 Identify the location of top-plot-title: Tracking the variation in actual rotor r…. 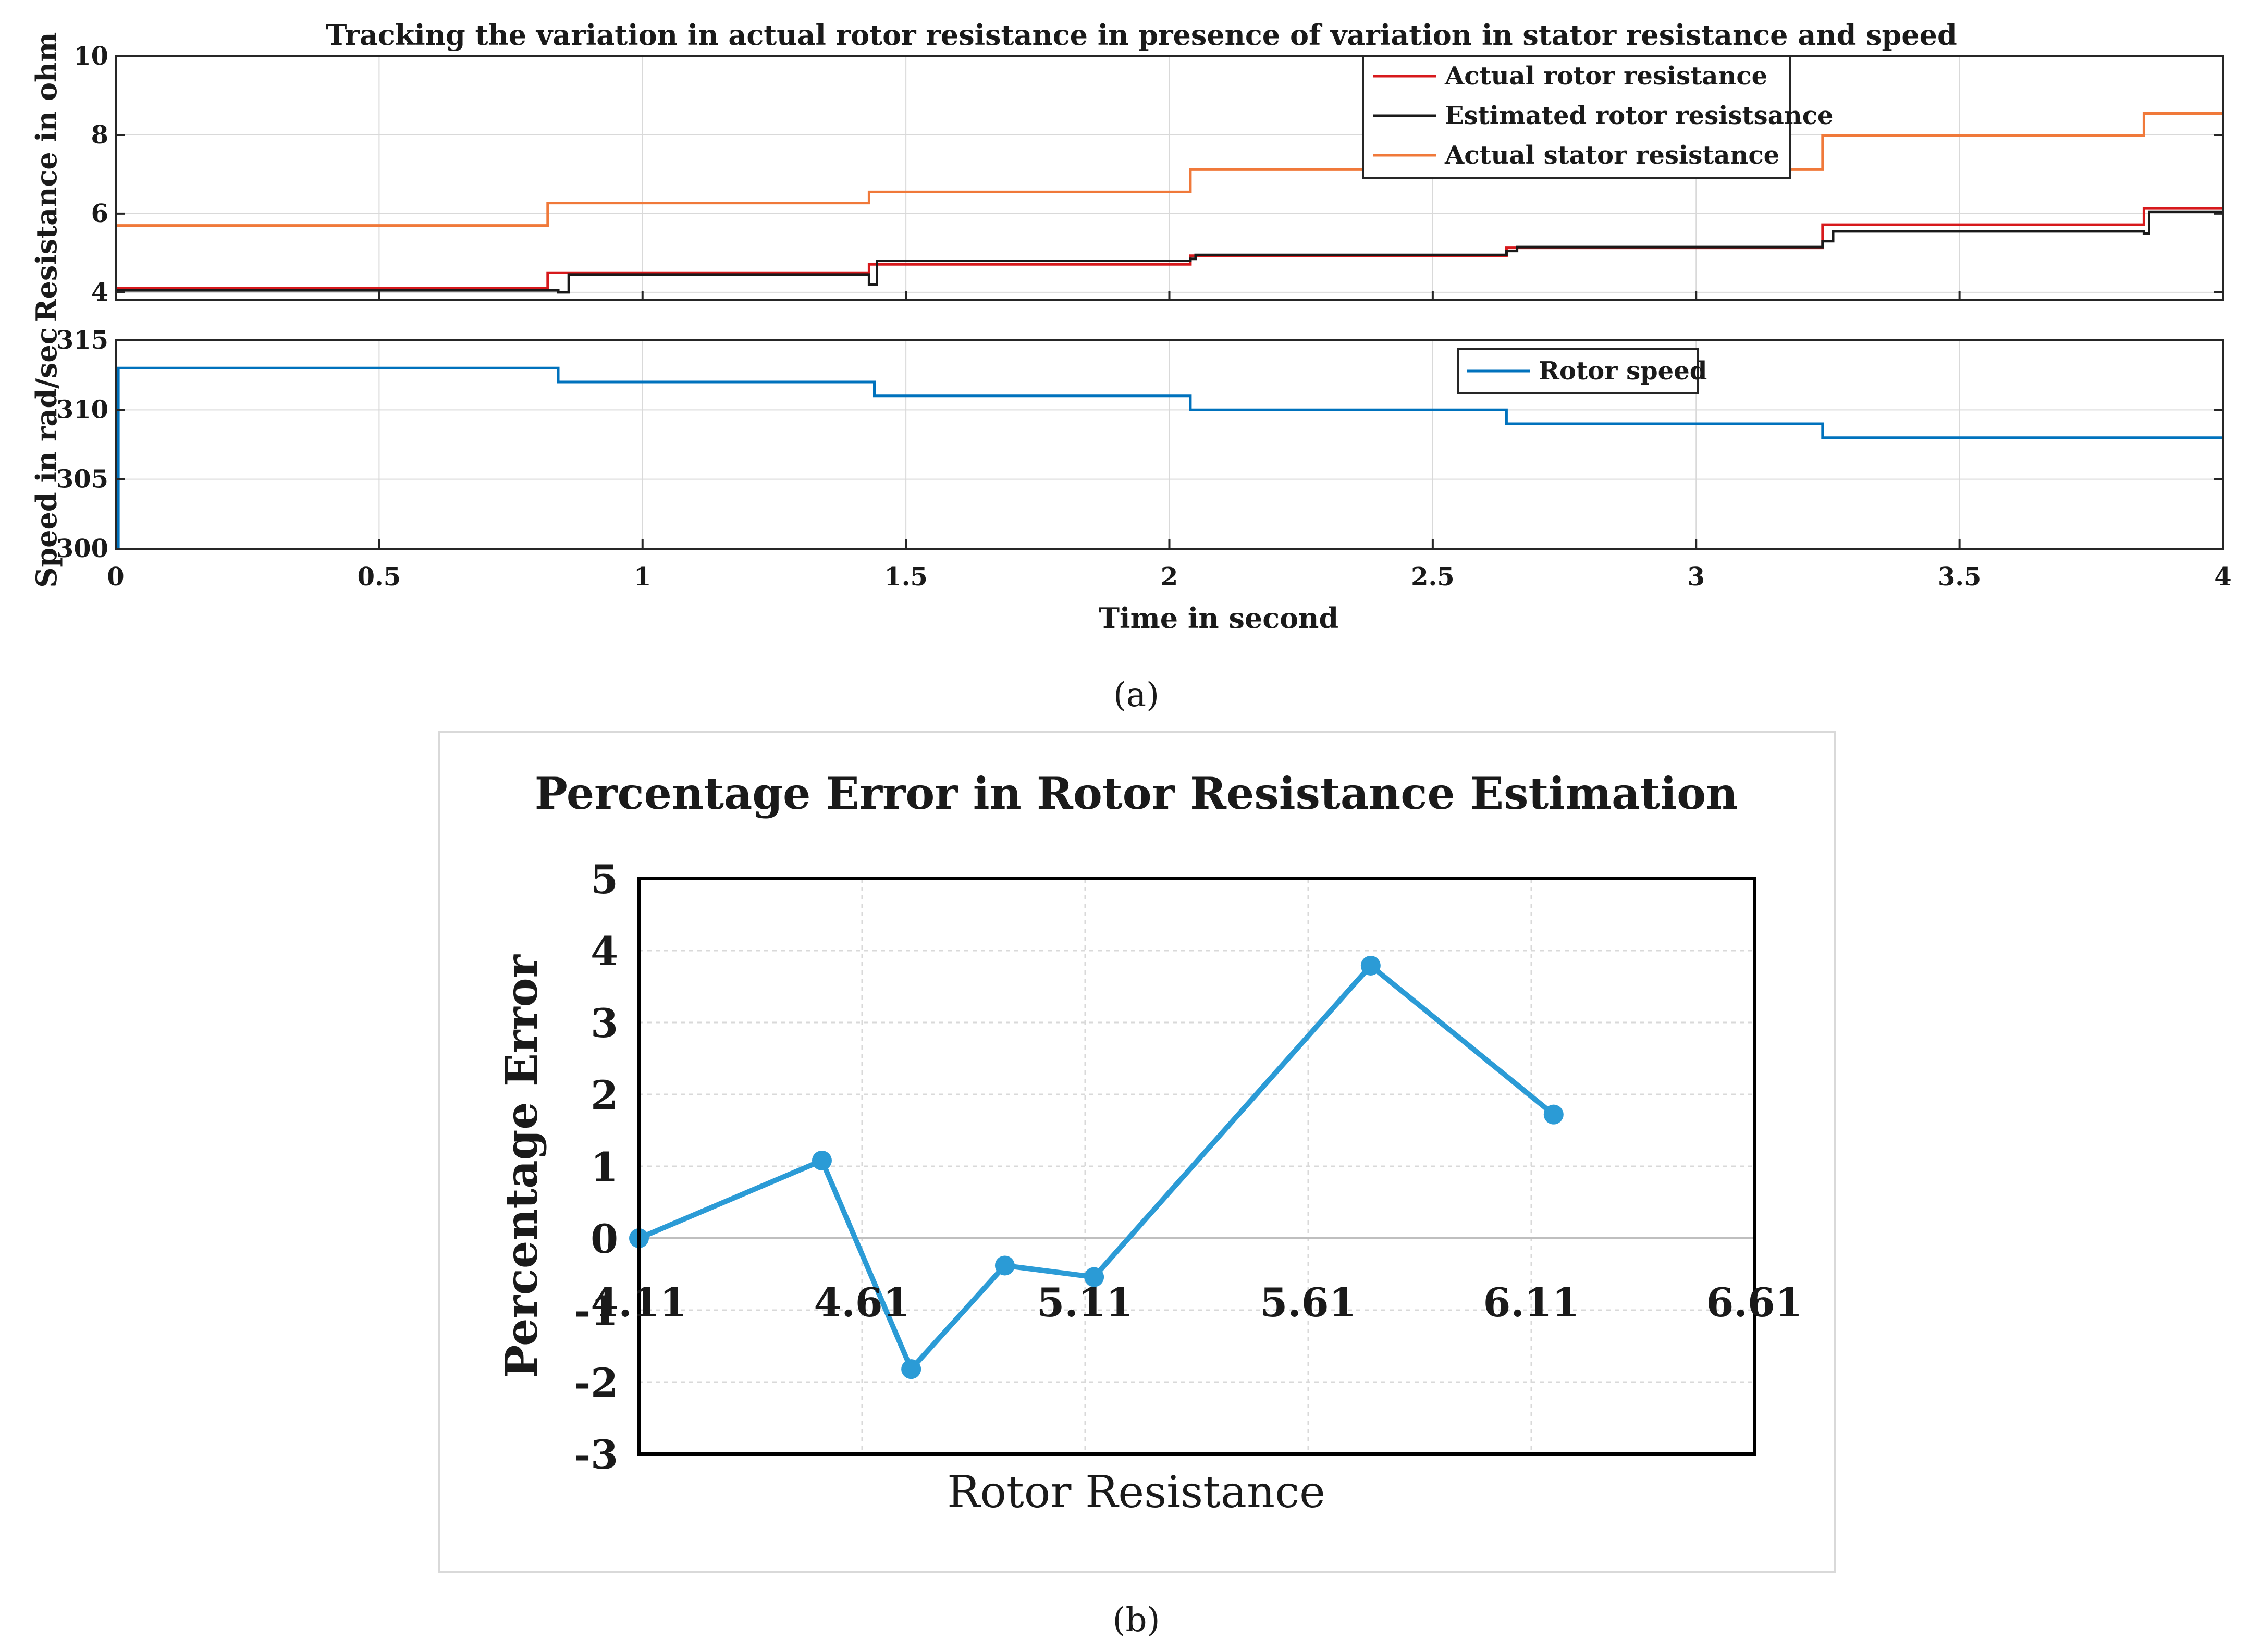
(1141, 35).